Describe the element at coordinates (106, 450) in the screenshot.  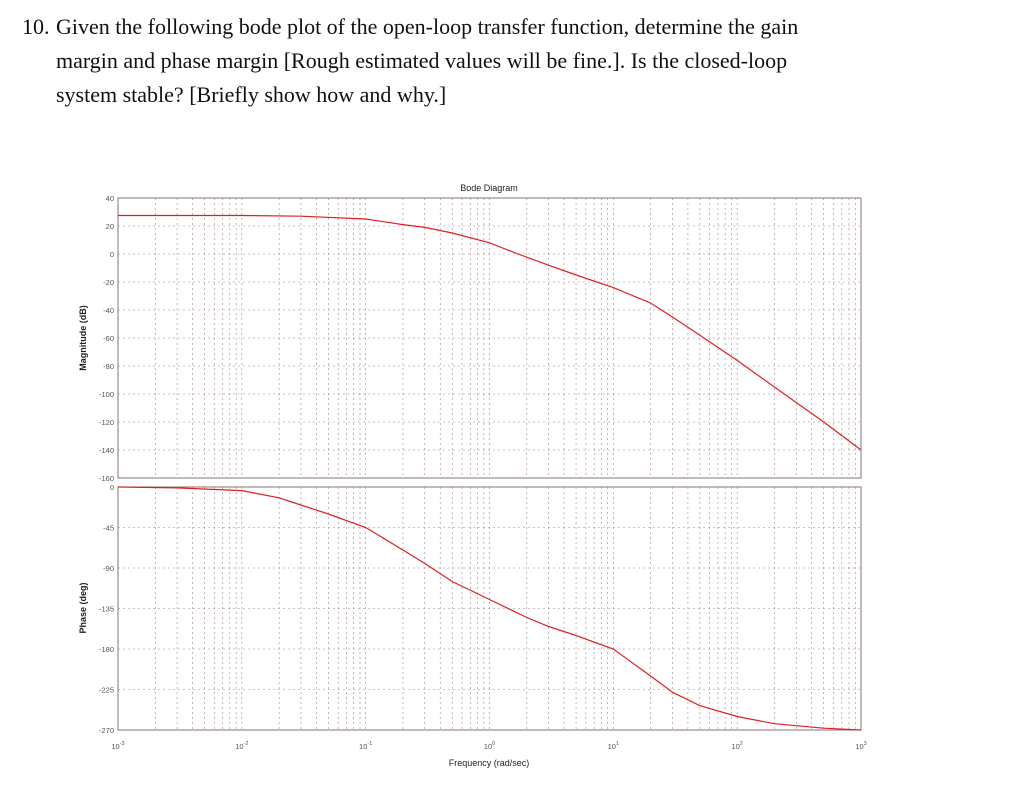
I see `y-tick-label: -140` at that location.